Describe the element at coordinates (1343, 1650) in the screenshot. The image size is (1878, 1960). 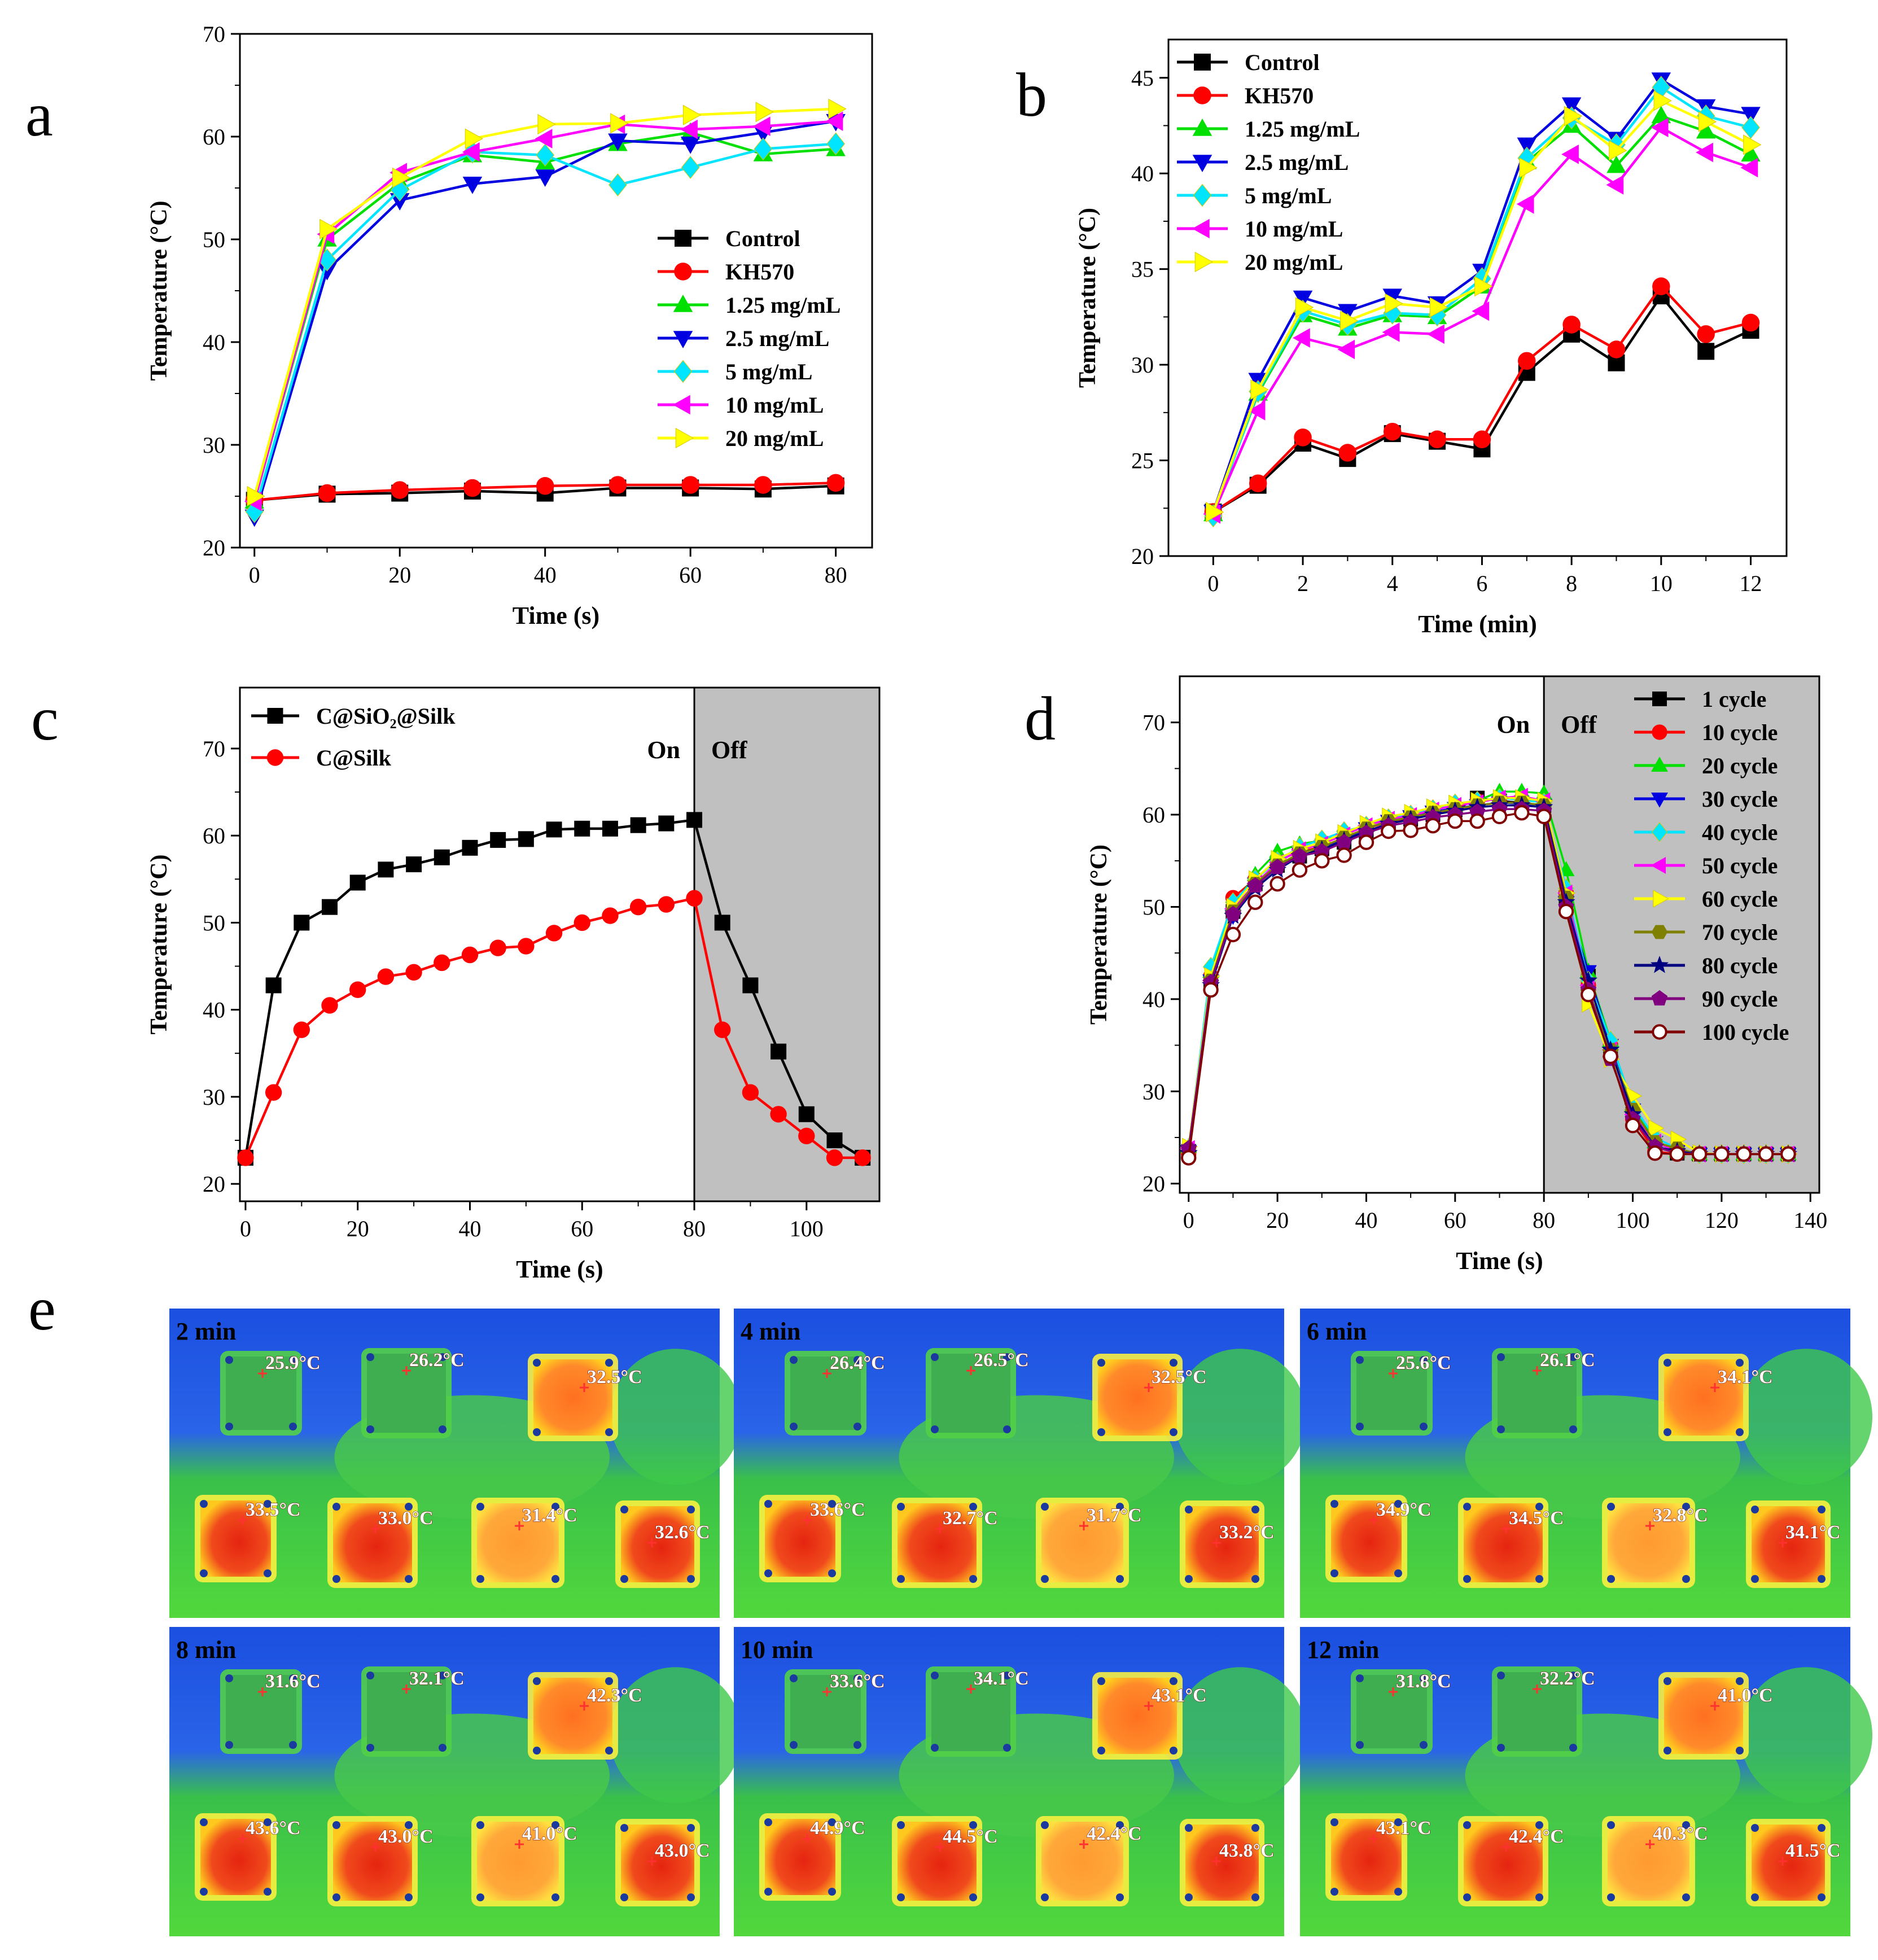
I see `thermal-time-label: 12 min` at that location.